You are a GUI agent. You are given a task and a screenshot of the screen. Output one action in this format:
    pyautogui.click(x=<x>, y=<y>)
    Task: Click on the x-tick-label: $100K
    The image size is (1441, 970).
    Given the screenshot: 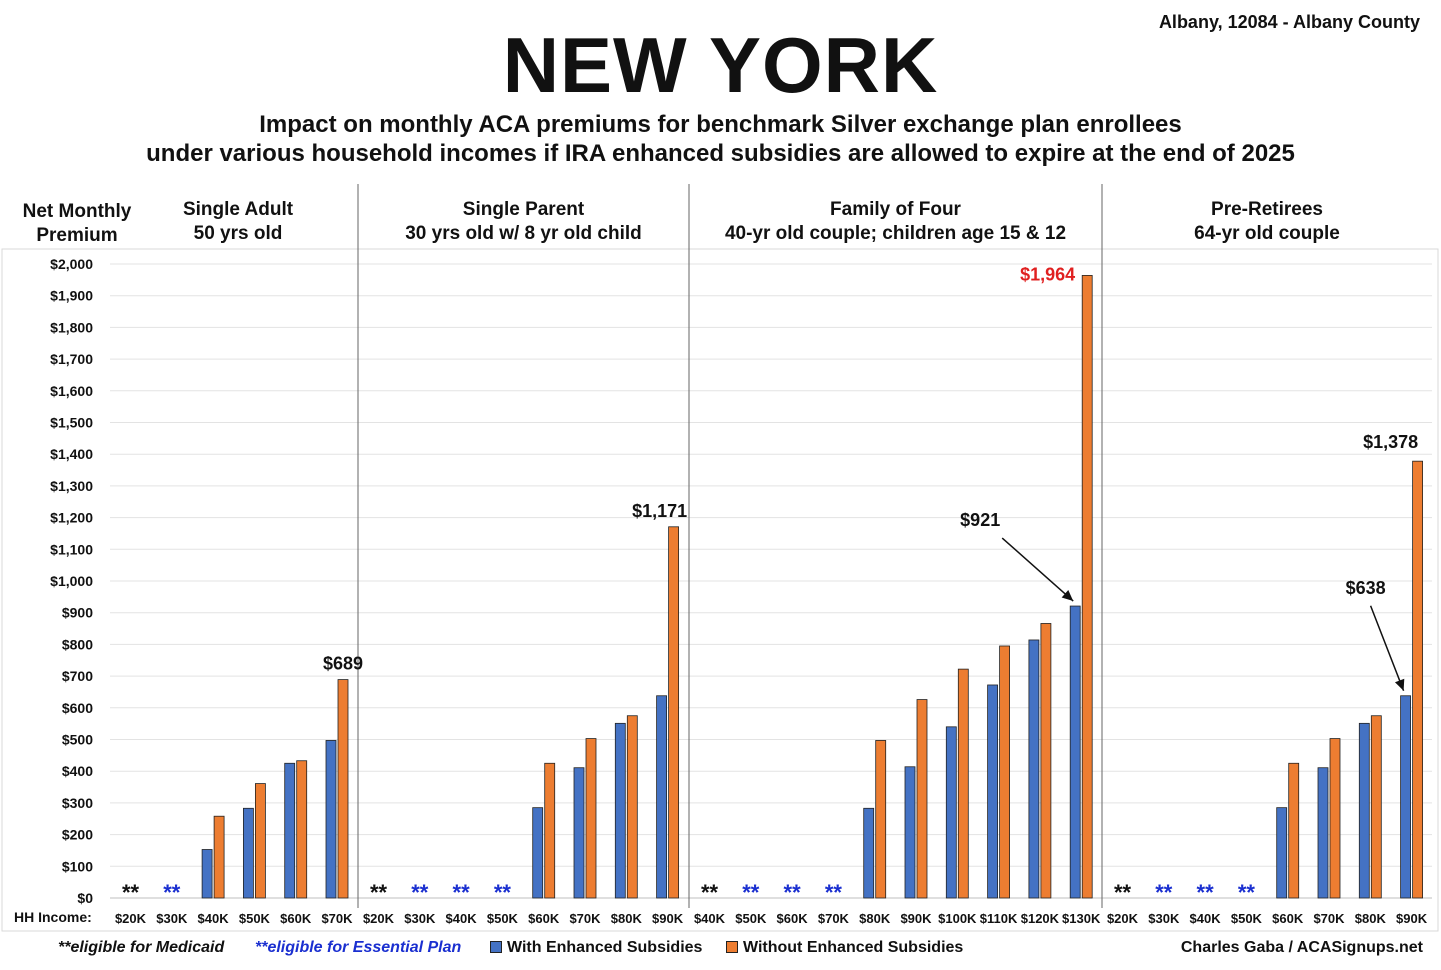 What is the action you would take?
    pyautogui.click(x=957, y=918)
    